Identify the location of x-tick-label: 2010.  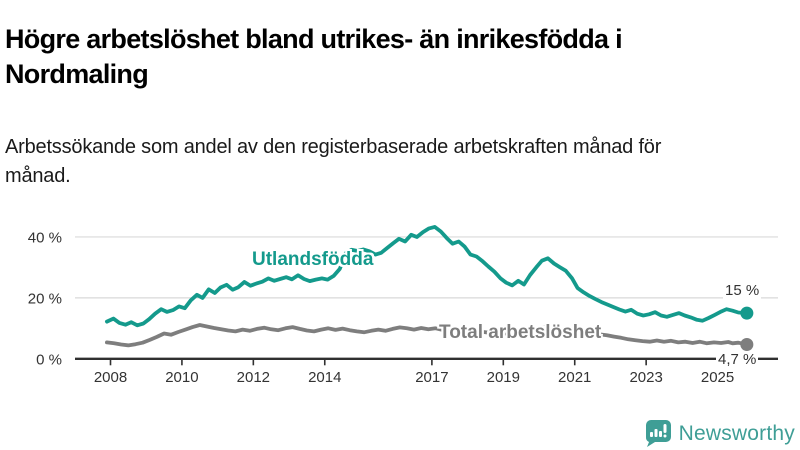
(181, 377).